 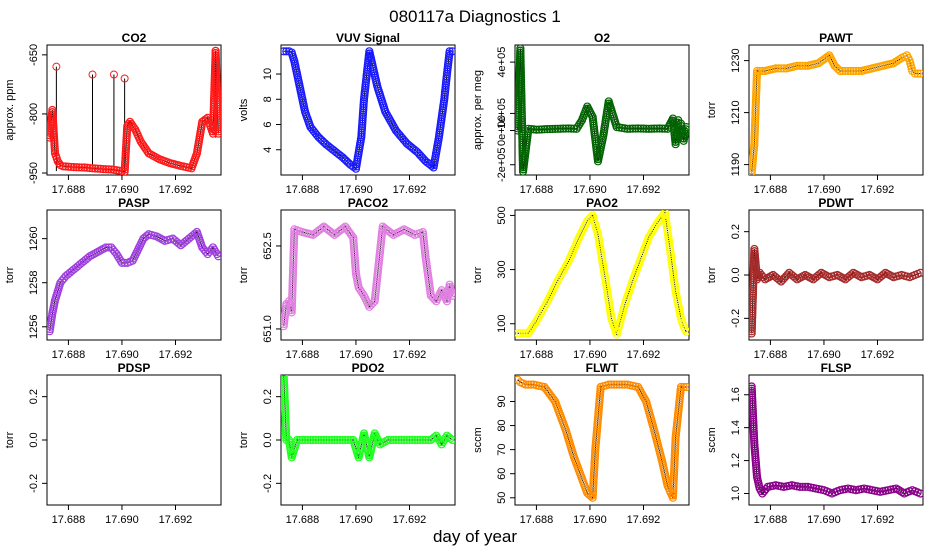 What do you see at coordinates (134, 368) in the screenshot?
I see `panel-title: PDSP` at bounding box center [134, 368].